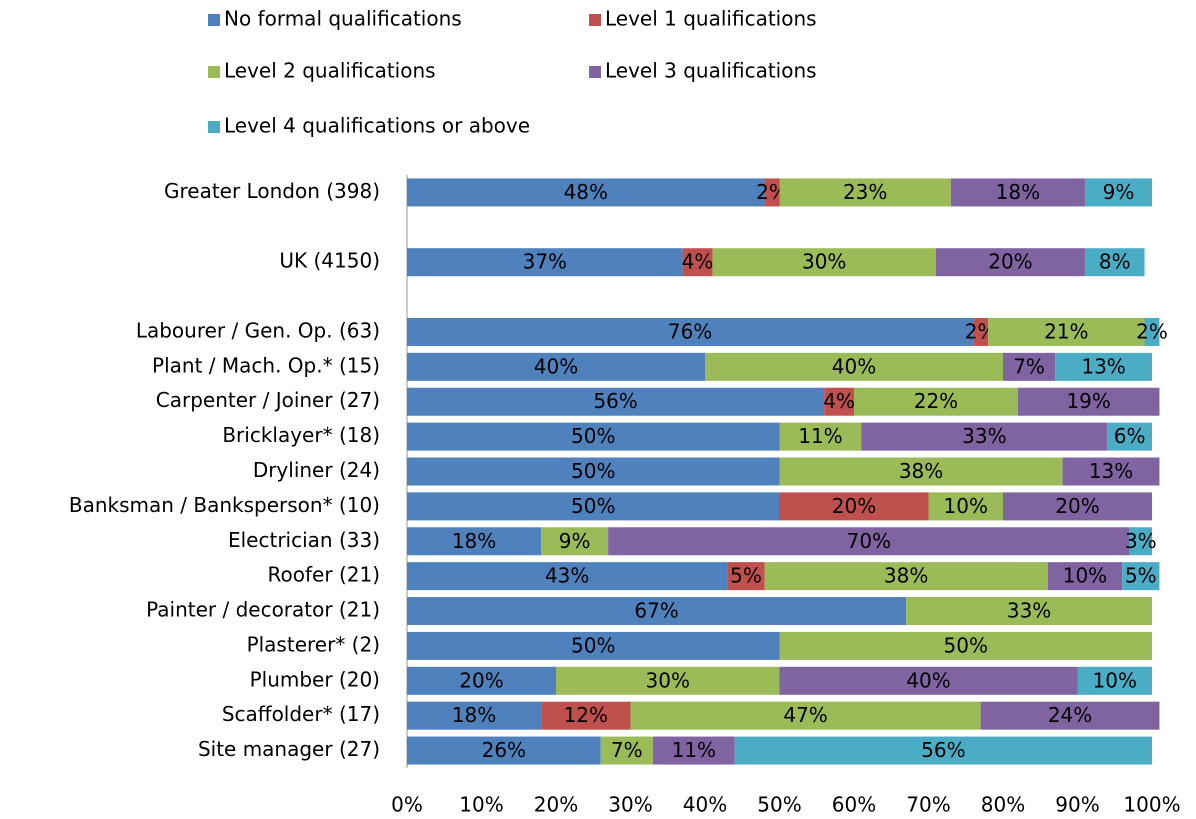 The image size is (1196, 819). Describe the element at coordinates (329, 261) in the screenshot. I see `y-tick-label: UK (4150)` at that location.